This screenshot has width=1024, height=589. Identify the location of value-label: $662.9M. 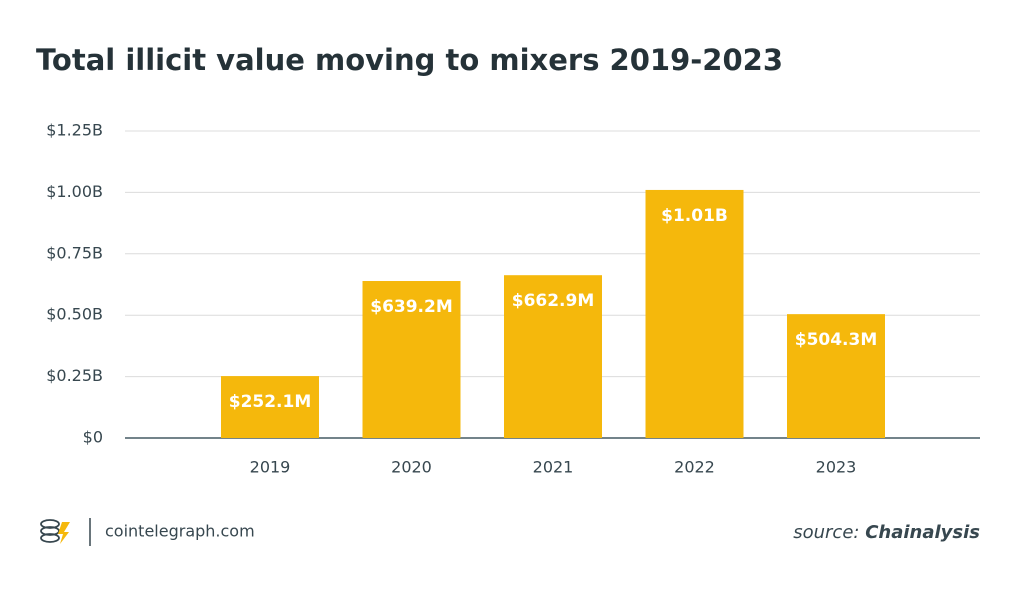
(553, 301).